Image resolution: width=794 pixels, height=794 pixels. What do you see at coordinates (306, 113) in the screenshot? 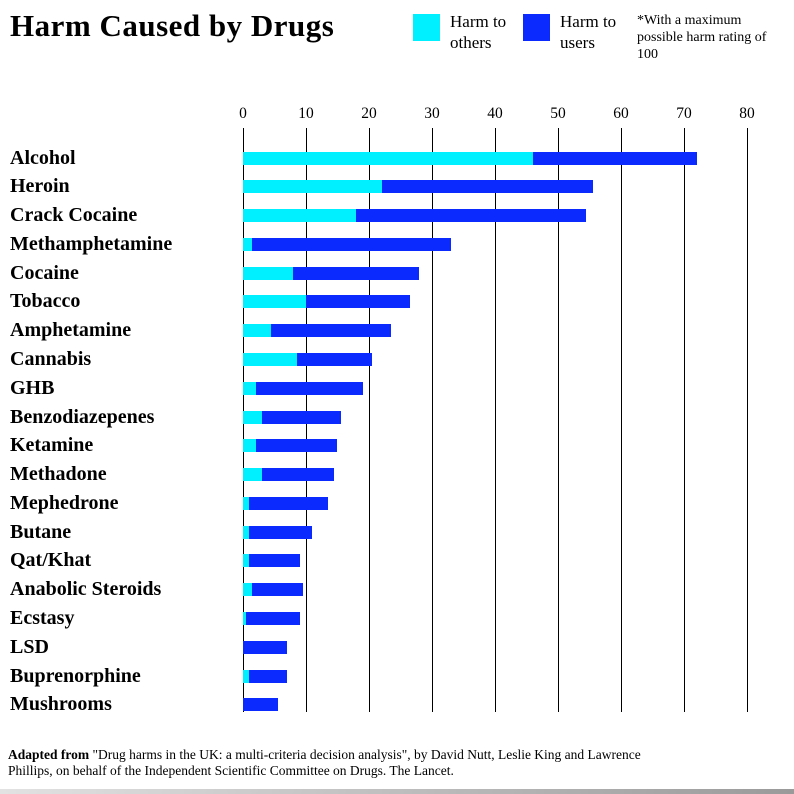
I see `axis-tick-label: 10` at bounding box center [306, 113].